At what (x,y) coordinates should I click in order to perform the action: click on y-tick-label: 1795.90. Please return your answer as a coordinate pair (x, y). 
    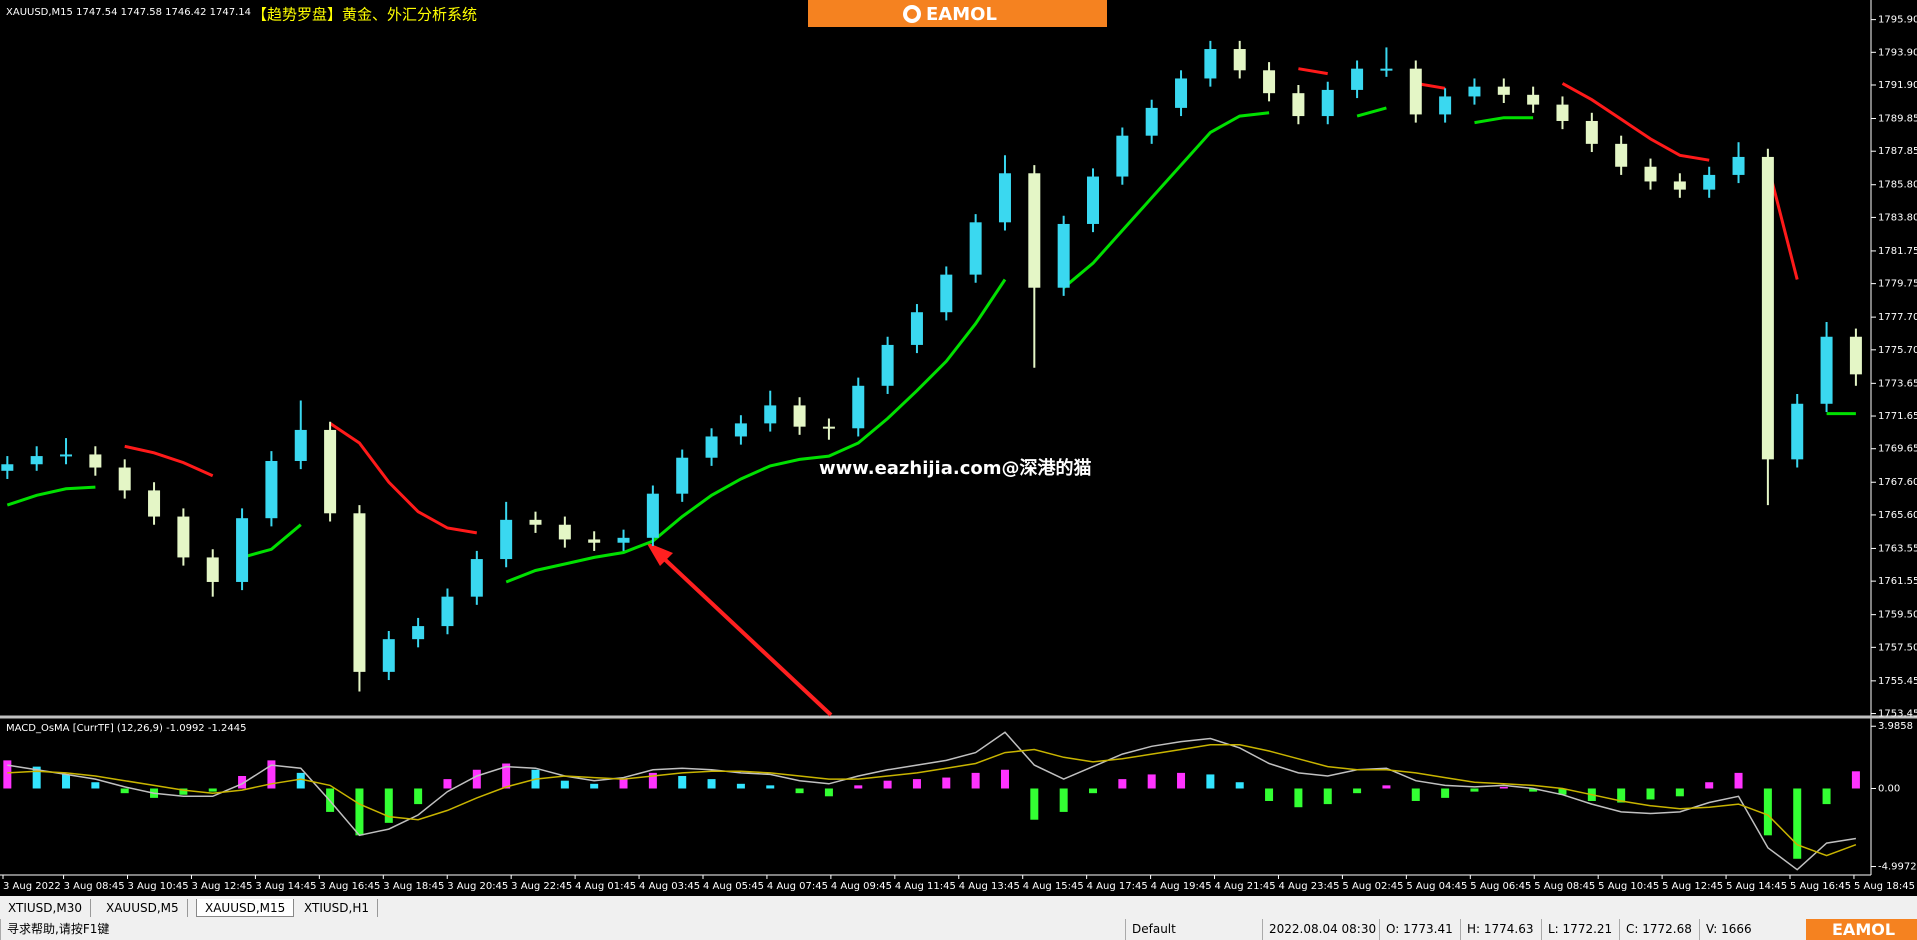
    Looking at the image, I should click on (1897, 20).